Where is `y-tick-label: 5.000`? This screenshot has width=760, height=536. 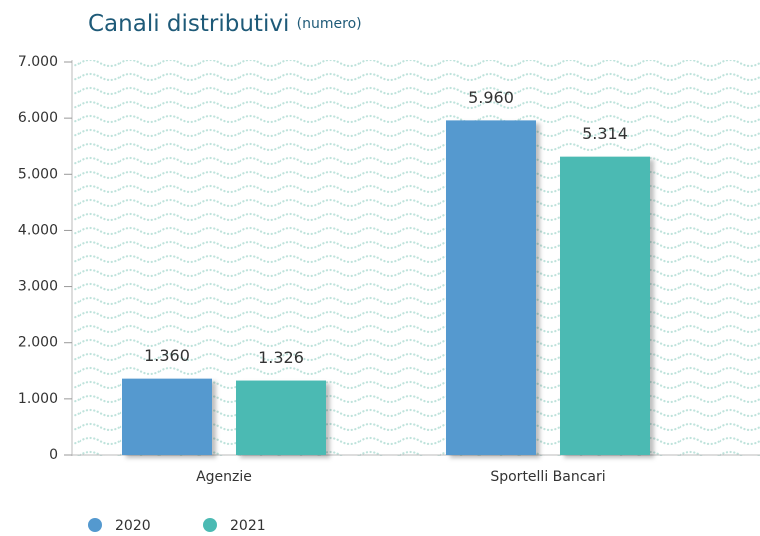
y-tick-label: 5.000 is located at coordinates (38, 174).